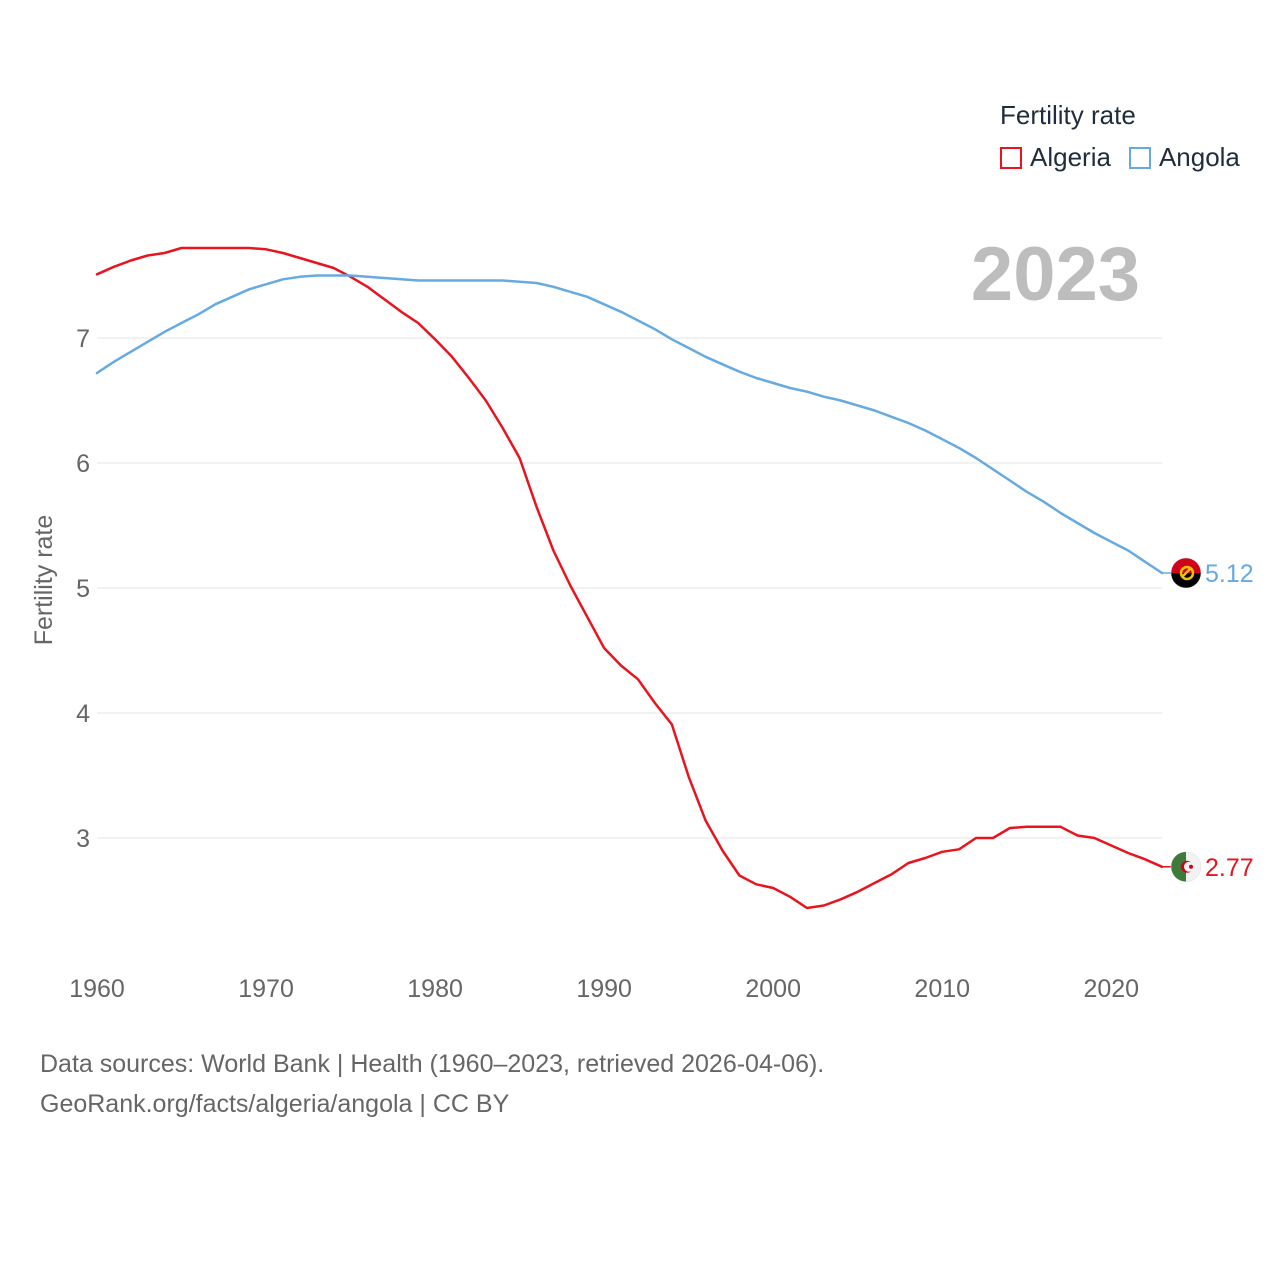 The image size is (1280, 1280). What do you see at coordinates (1229, 574) in the screenshot?
I see `end-value-label-angola: 5.12` at bounding box center [1229, 574].